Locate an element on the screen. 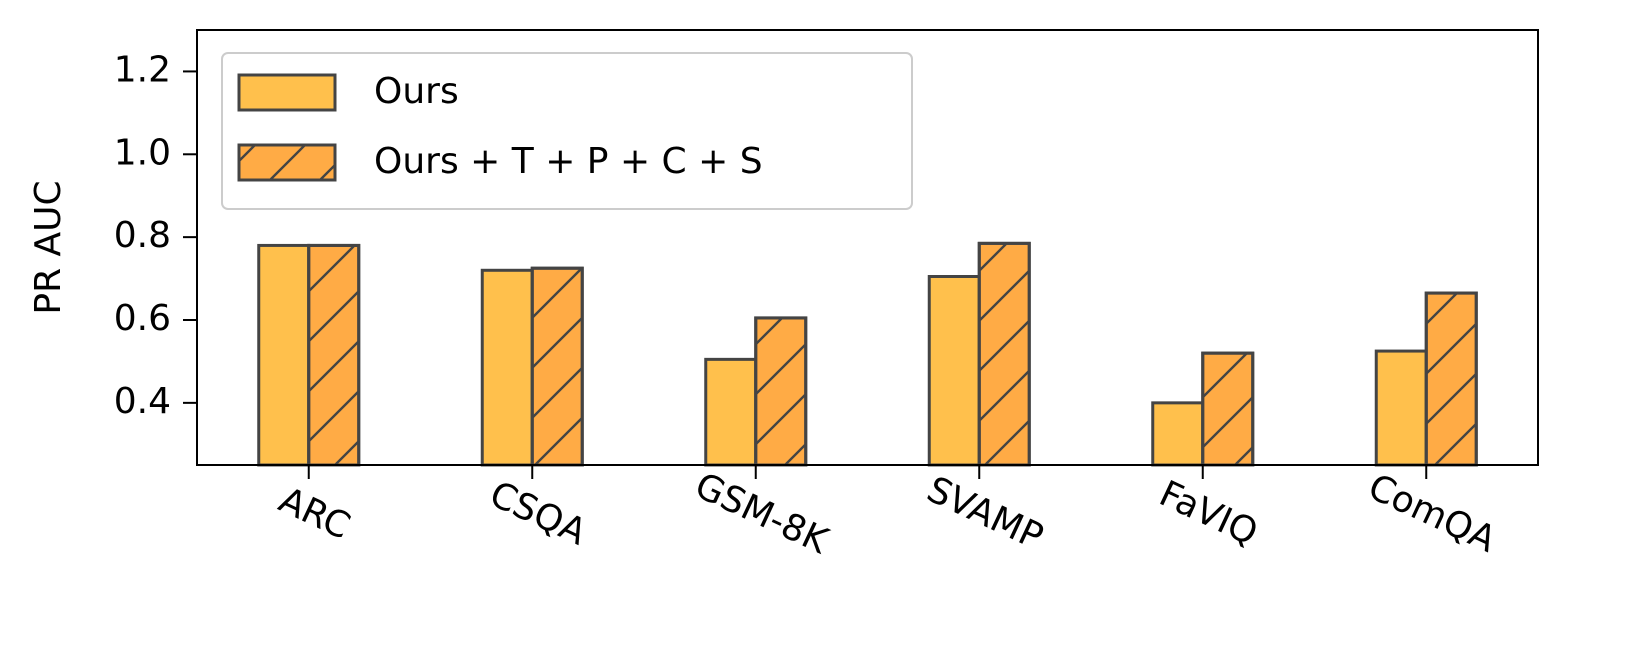  x-tick-label-arc: ARC is located at coordinates (314, 514).